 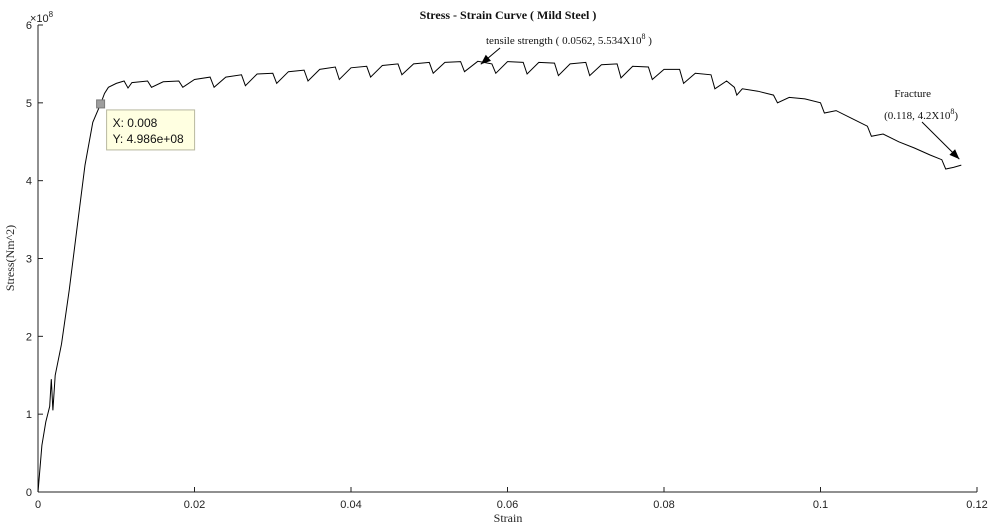 I want to click on x-tick-label: 0.04, so click(x=350, y=505).